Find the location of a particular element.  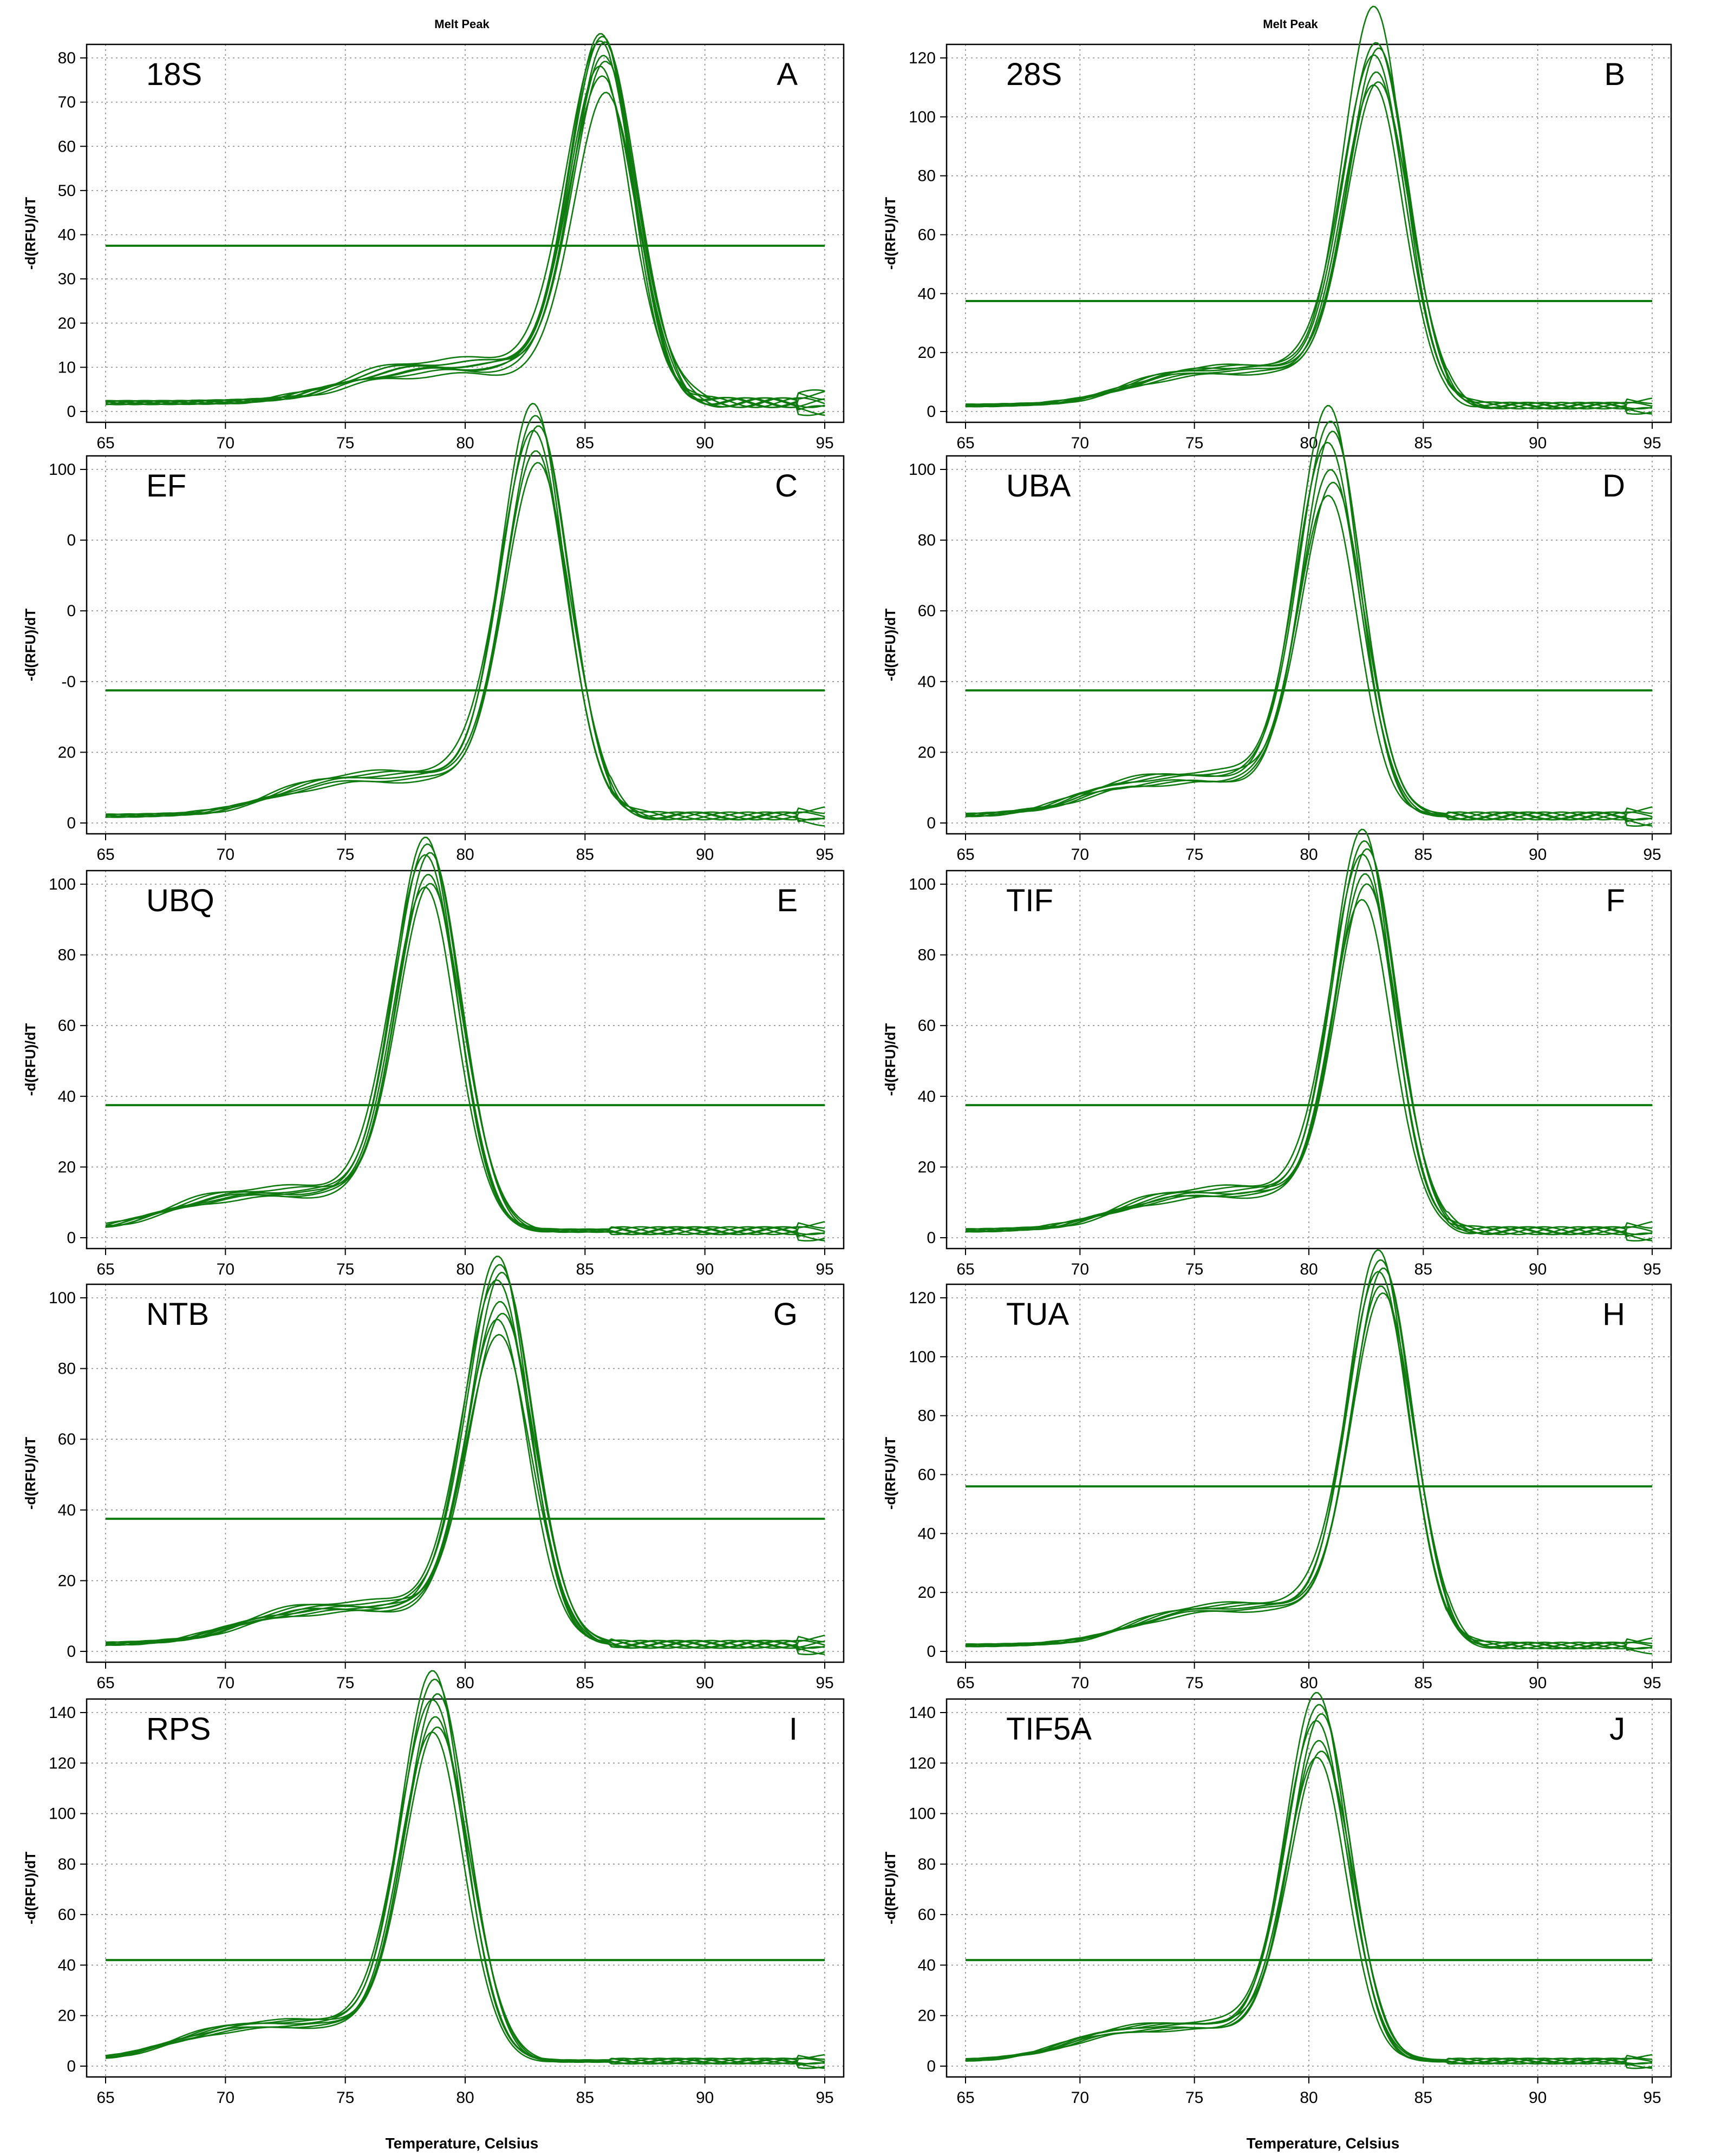

panel-letter: B is located at coordinates (1614, 74).